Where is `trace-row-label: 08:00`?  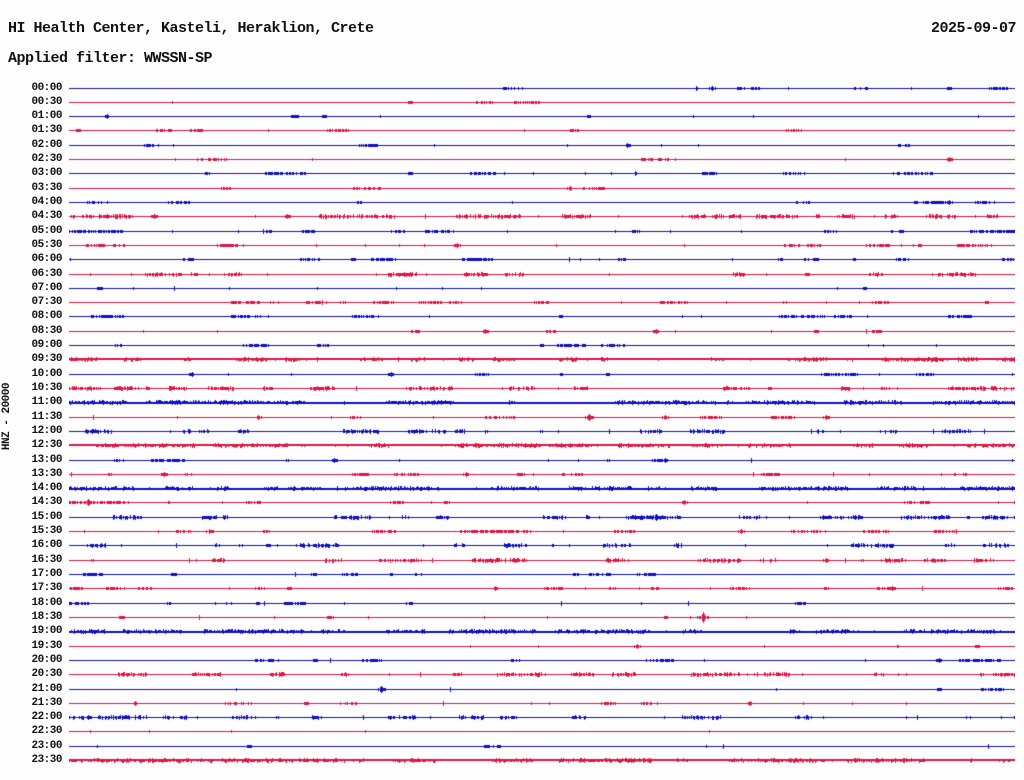 trace-row-label: 08:00 is located at coordinates (46, 316).